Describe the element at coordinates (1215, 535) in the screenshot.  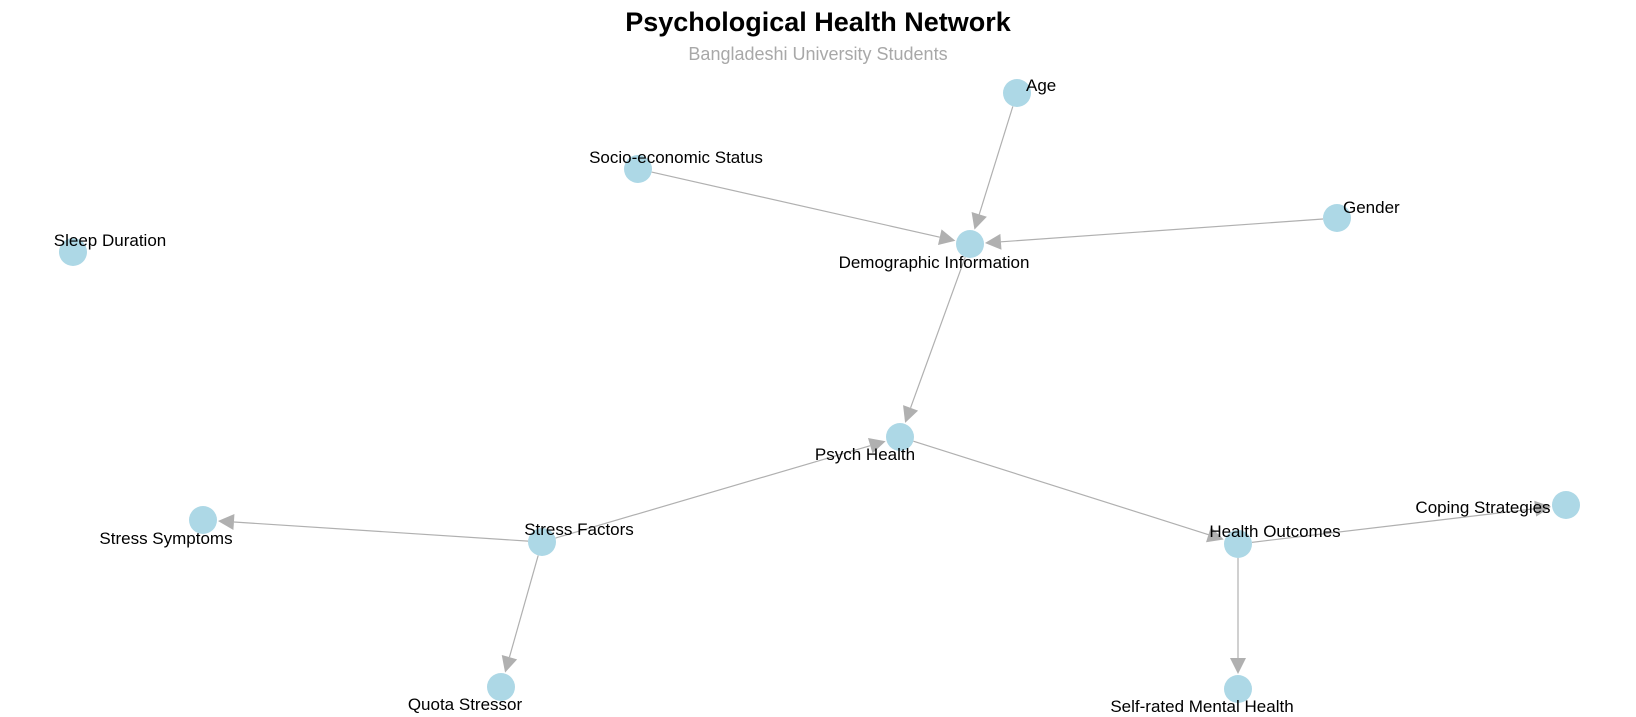
I see `arrowhead-psych-to-health` at that location.